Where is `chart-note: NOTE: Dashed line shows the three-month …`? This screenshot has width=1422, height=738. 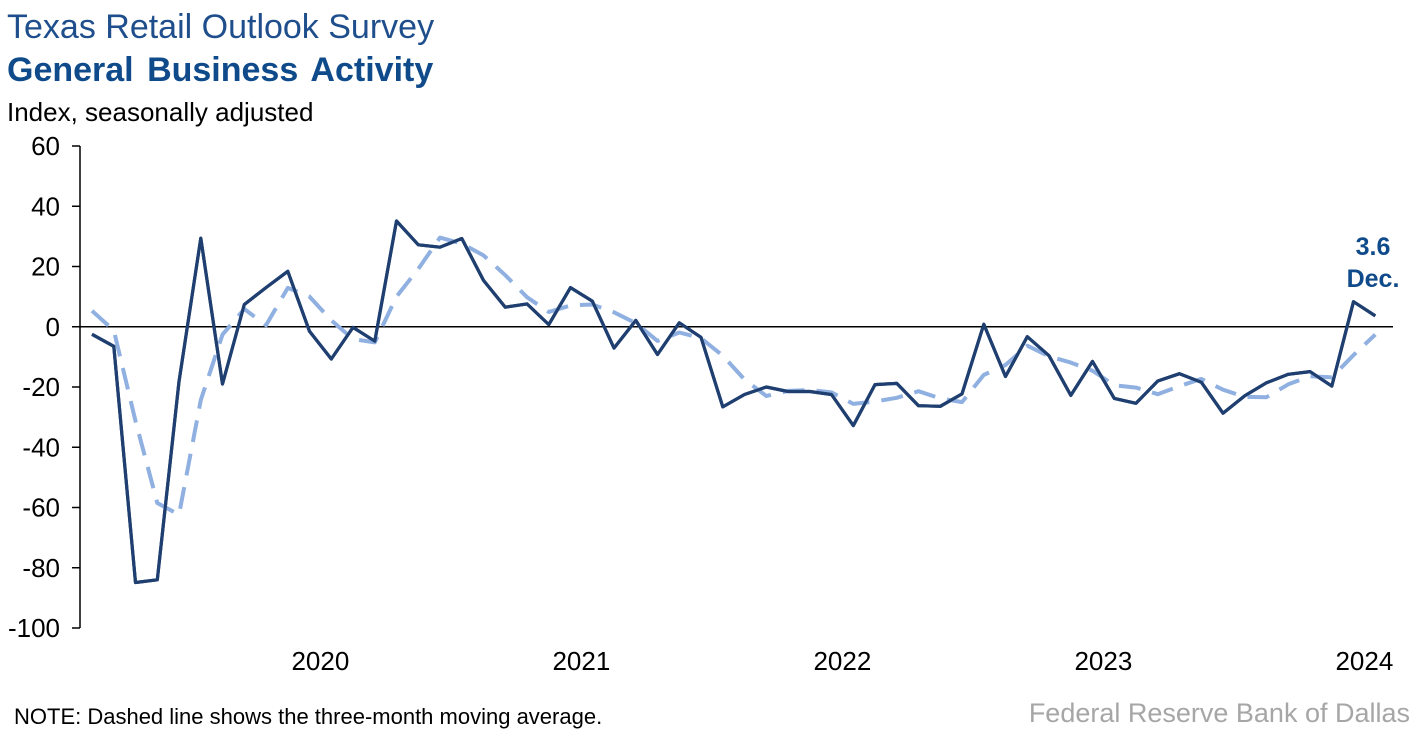
chart-note: NOTE: Dashed line shows the three-month … is located at coordinates (308, 716).